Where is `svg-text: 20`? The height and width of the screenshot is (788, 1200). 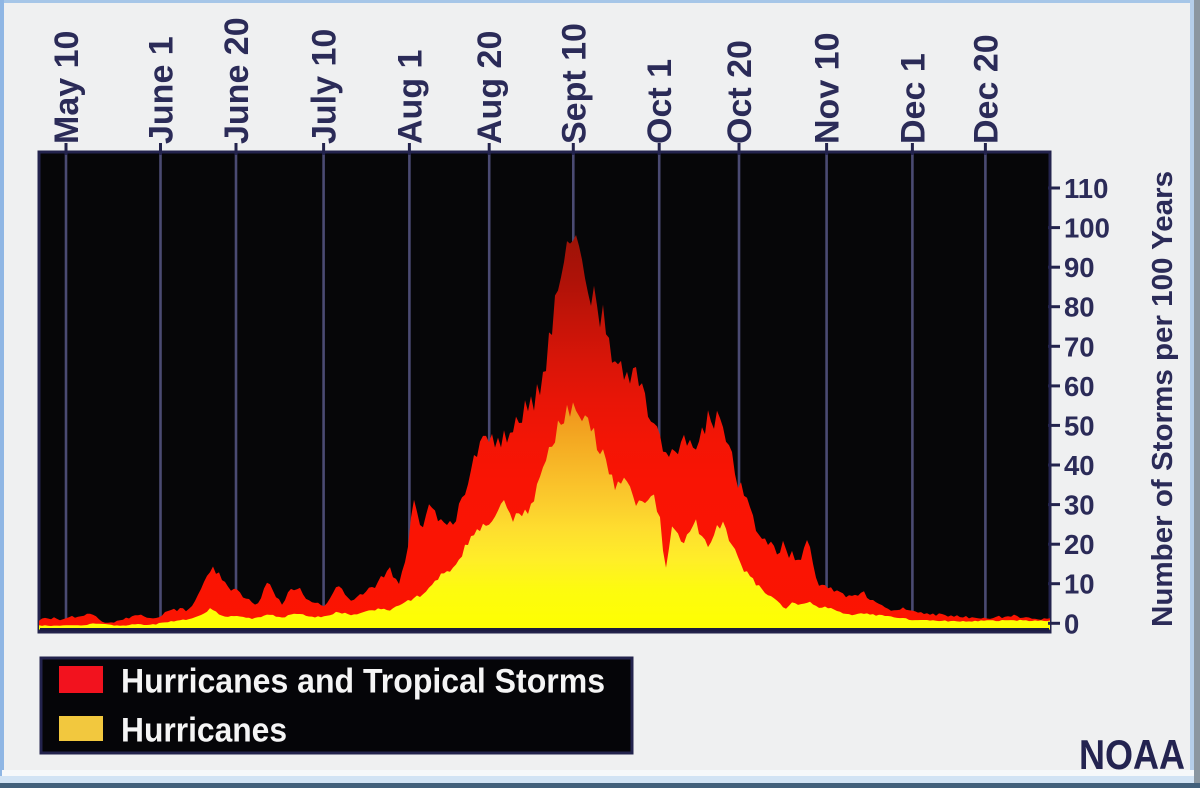 svg-text: 20 is located at coordinates (1079, 544).